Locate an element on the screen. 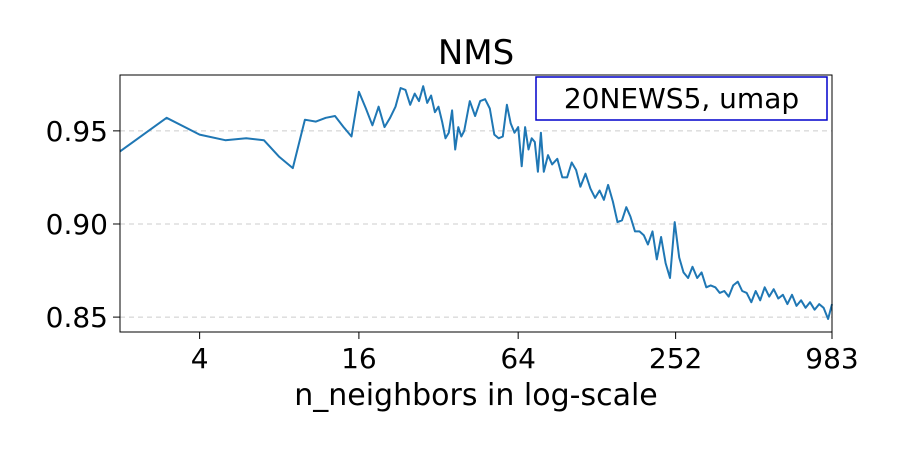 The height and width of the screenshot is (450, 900). annotation-text: 20NEWS5, umap is located at coordinates (681, 98).